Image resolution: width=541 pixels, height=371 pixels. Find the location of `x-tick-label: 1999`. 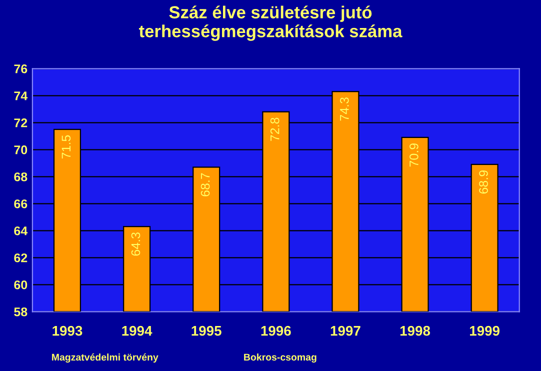

x-tick-label: 1999 is located at coordinates (485, 331).